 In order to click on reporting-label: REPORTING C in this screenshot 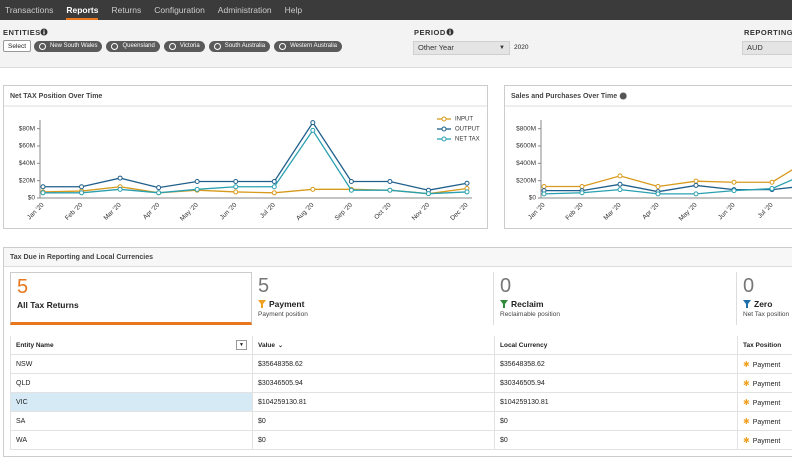, I will do `click(768, 32)`.